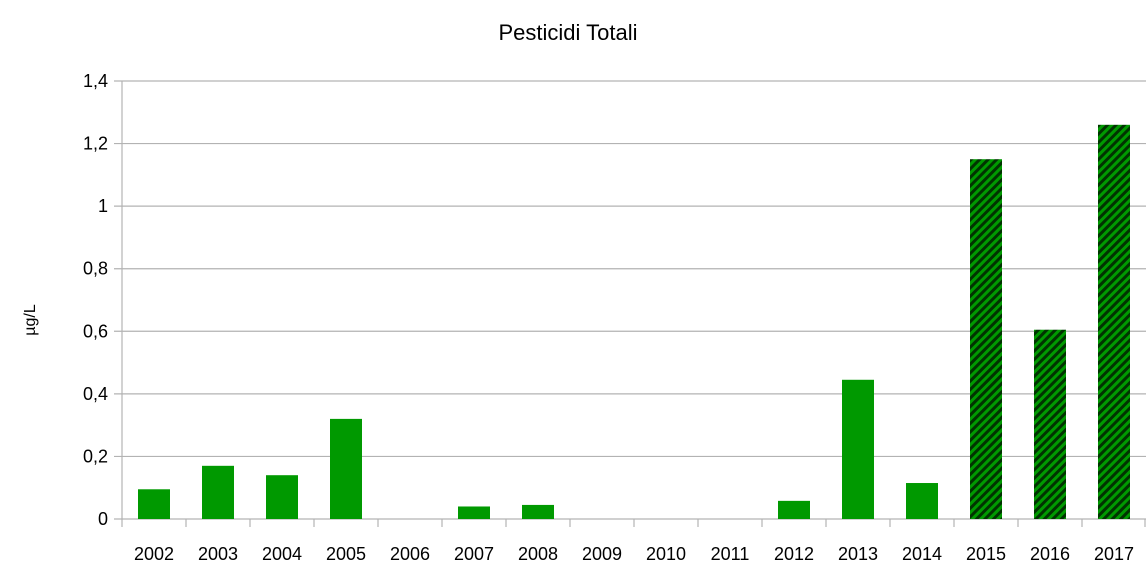 The height and width of the screenshot is (565, 1146). I want to click on bar-2003, so click(218, 492).